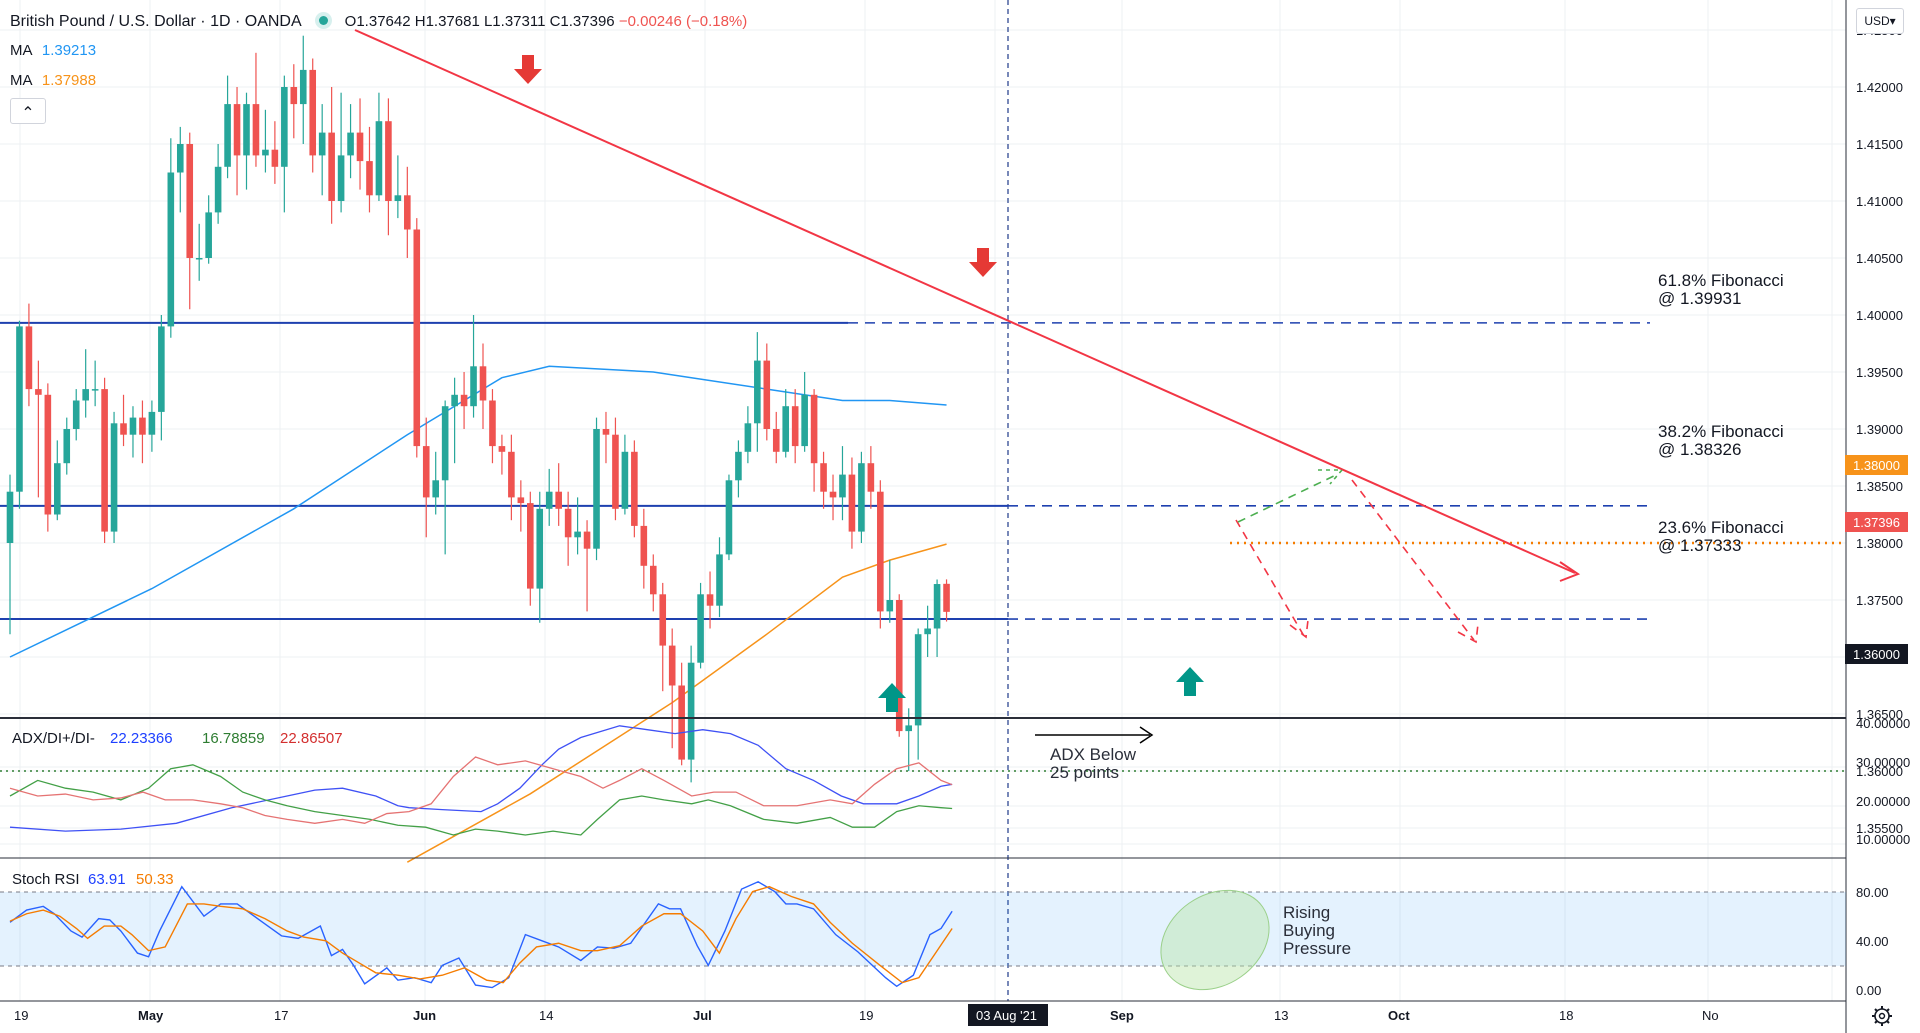  I want to click on svg-text: 40.00, so click(1872, 941).